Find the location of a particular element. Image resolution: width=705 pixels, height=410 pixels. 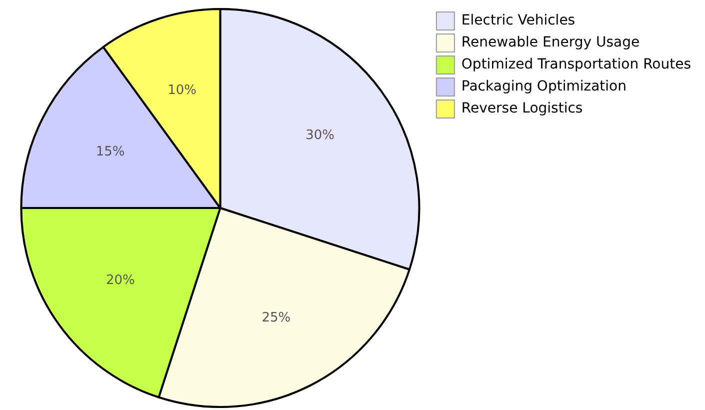

data-label: 20% is located at coordinates (120, 280).